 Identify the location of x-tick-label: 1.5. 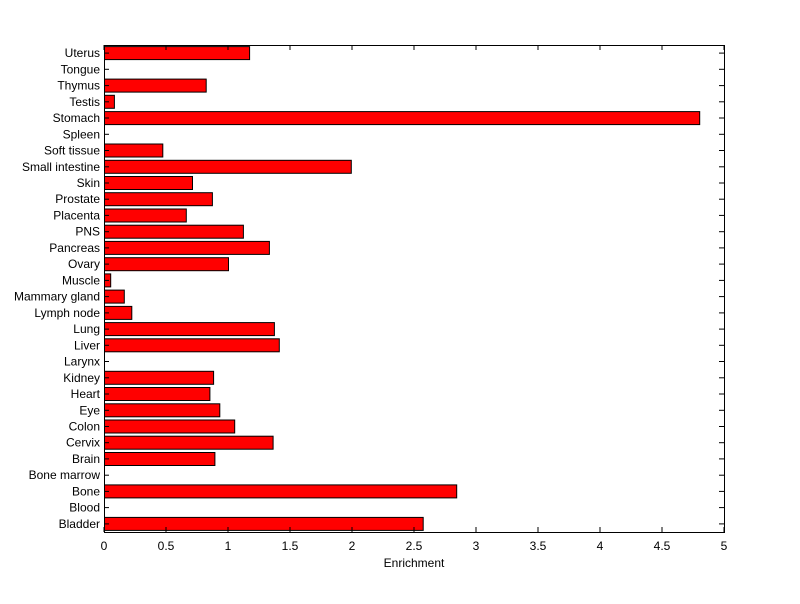
(290, 546).